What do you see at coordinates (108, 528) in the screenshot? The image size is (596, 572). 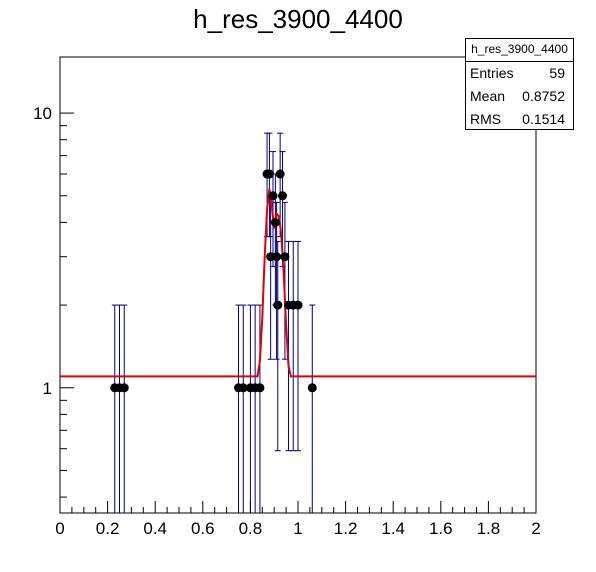 I see `x-tick-label: 0.2` at bounding box center [108, 528].